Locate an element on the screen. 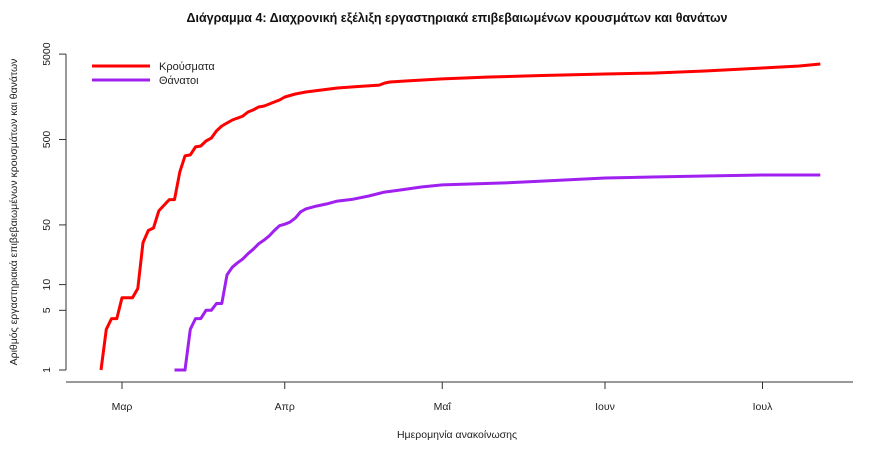 The width and height of the screenshot is (880, 452). y-tick-label: 5000 is located at coordinates (47, 54).